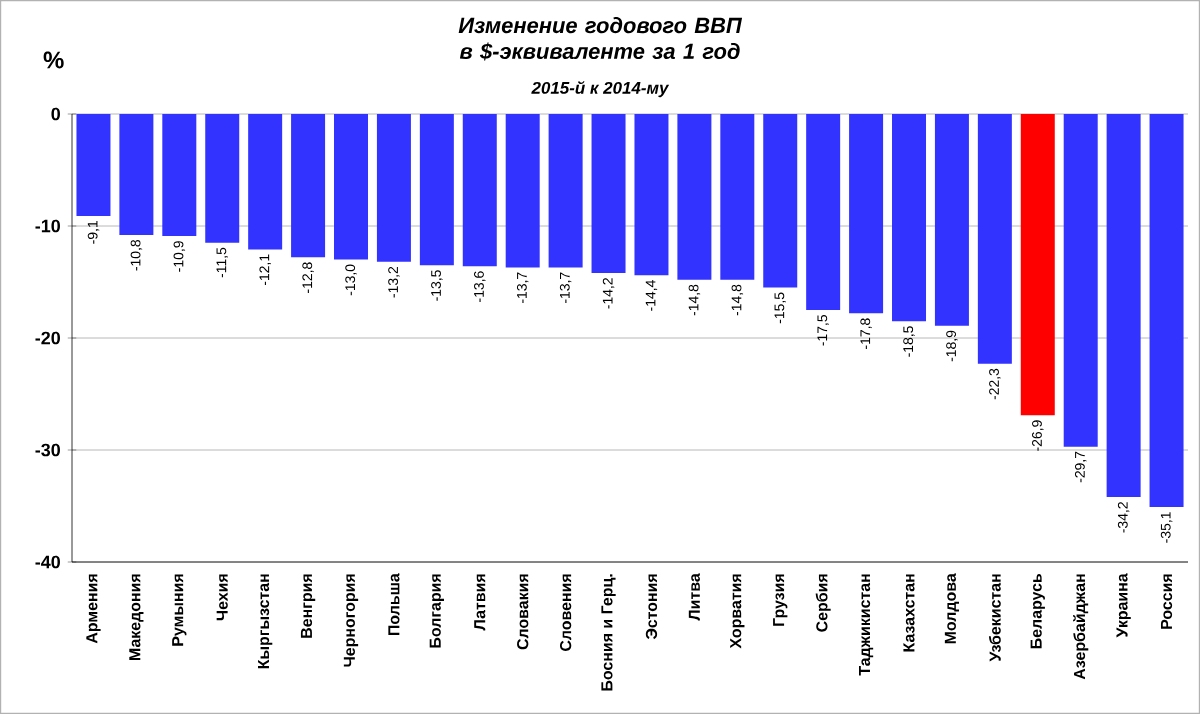  What do you see at coordinates (53, 60) in the screenshot?
I see `y-axis-title: %` at bounding box center [53, 60].